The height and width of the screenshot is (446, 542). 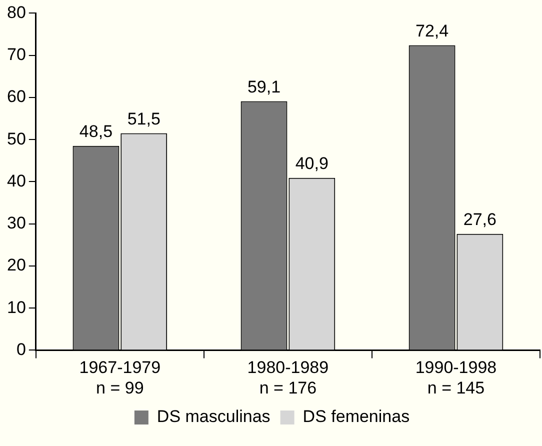 What do you see at coordinates (356, 416) in the screenshot?
I see `legend-label: DS femeninas` at bounding box center [356, 416].